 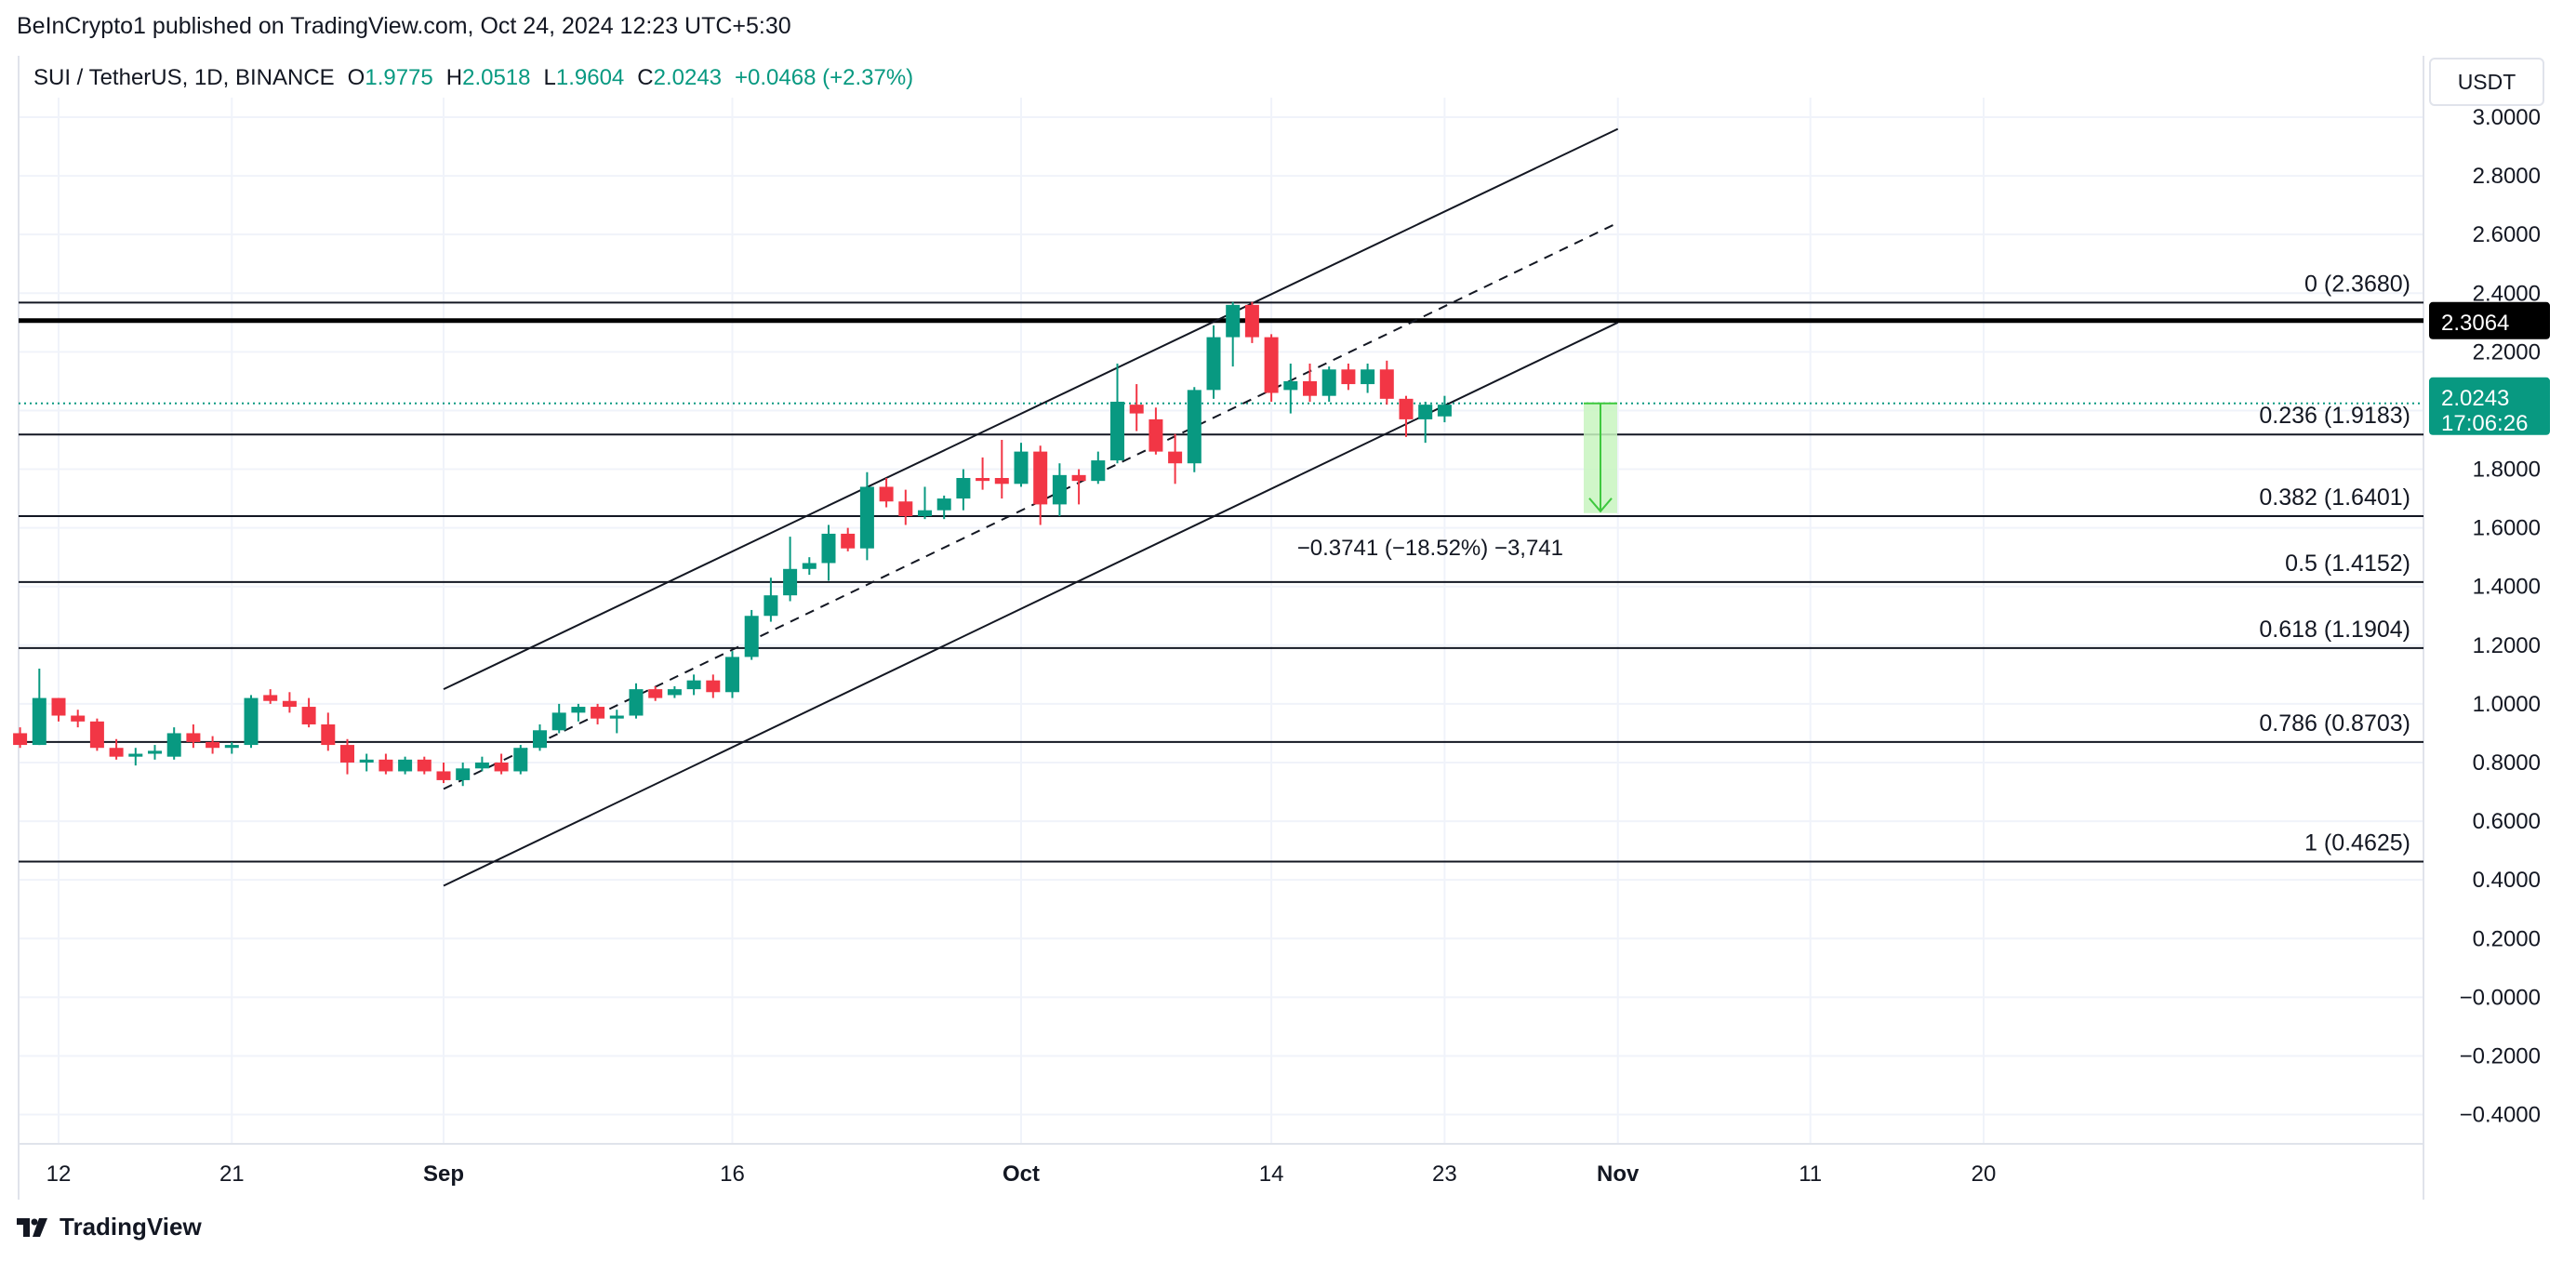 I want to click on time-axis-tick: 11, so click(x=1810, y=1174).